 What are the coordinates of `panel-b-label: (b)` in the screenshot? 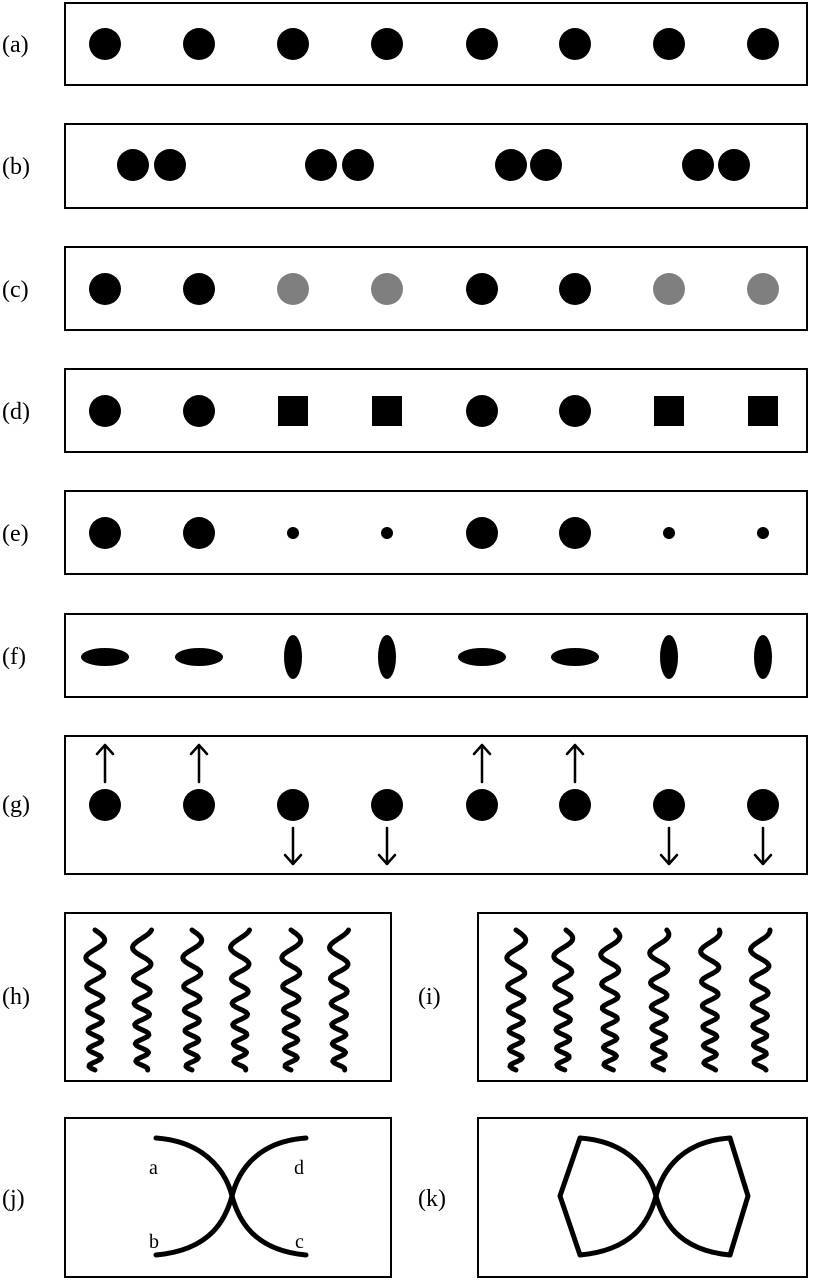 It's located at (16, 167).